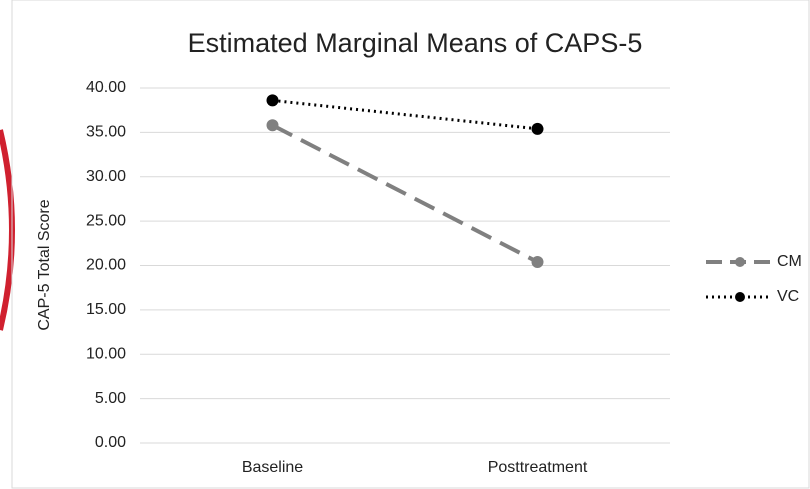 Image resolution: width=810 pixels, height=489 pixels. I want to click on y-axis-label: CAP-5 Total Score, so click(44, 264).